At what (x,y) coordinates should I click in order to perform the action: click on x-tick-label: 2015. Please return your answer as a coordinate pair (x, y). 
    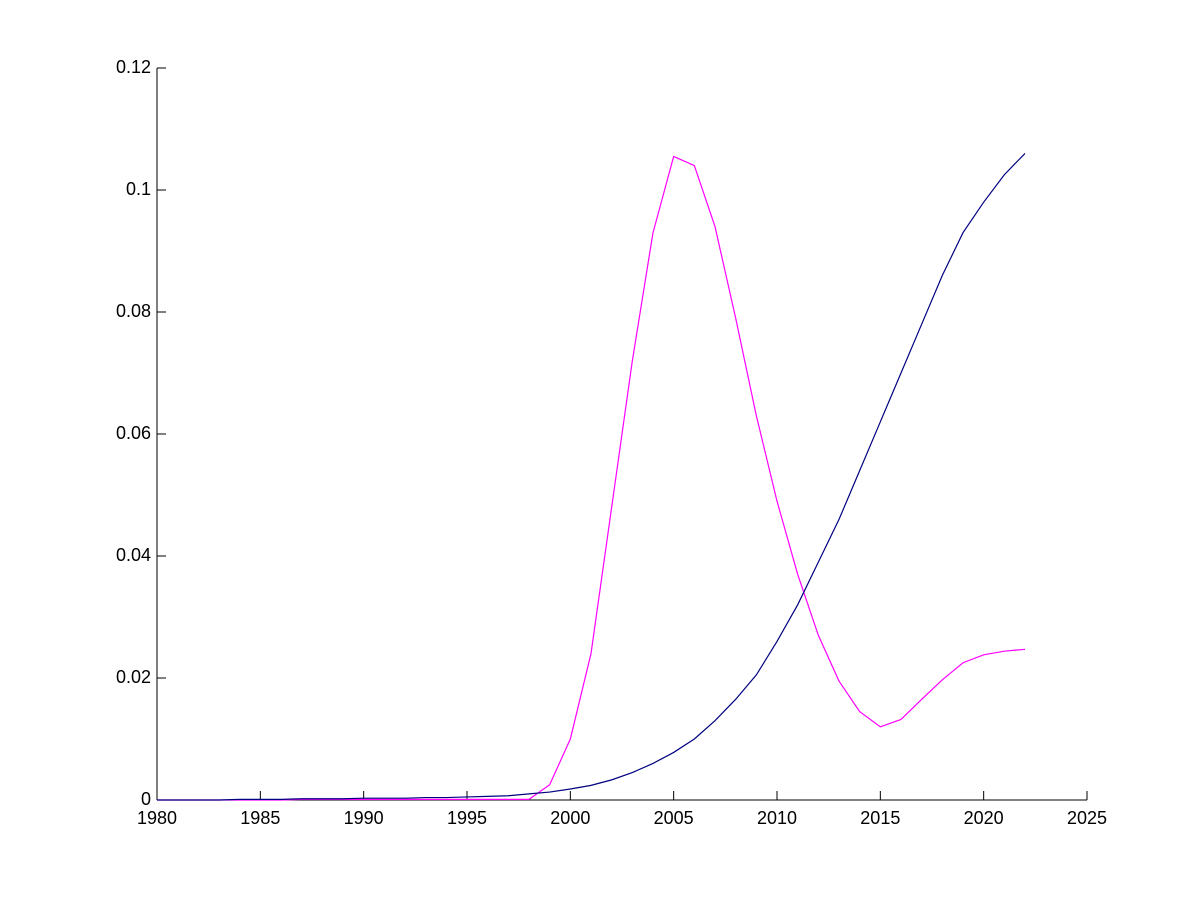
    Looking at the image, I should click on (880, 818).